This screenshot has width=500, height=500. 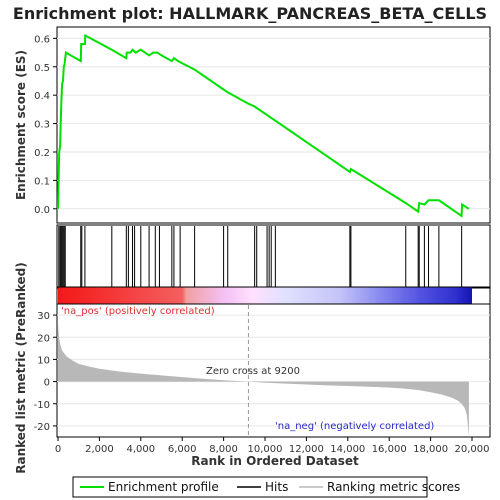 What do you see at coordinates (182, 449) in the screenshot?
I see `metric-x-tick-label: 6,000` at bounding box center [182, 449].